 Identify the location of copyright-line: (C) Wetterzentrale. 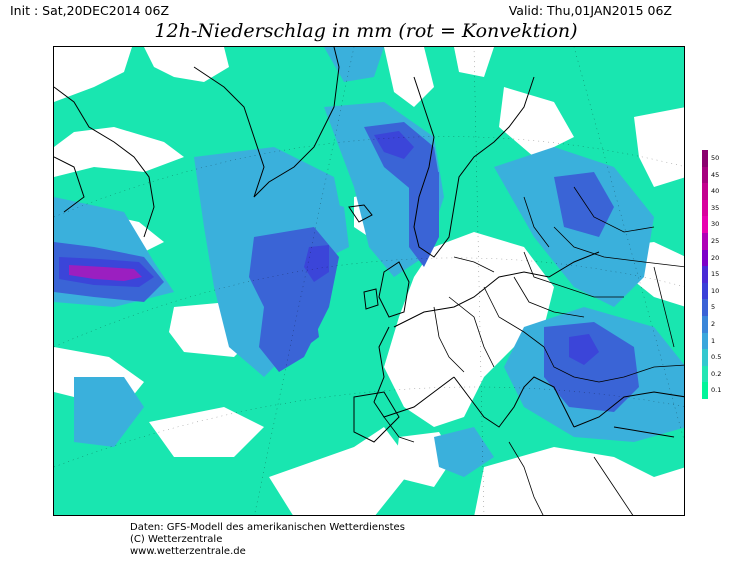
(176, 539).